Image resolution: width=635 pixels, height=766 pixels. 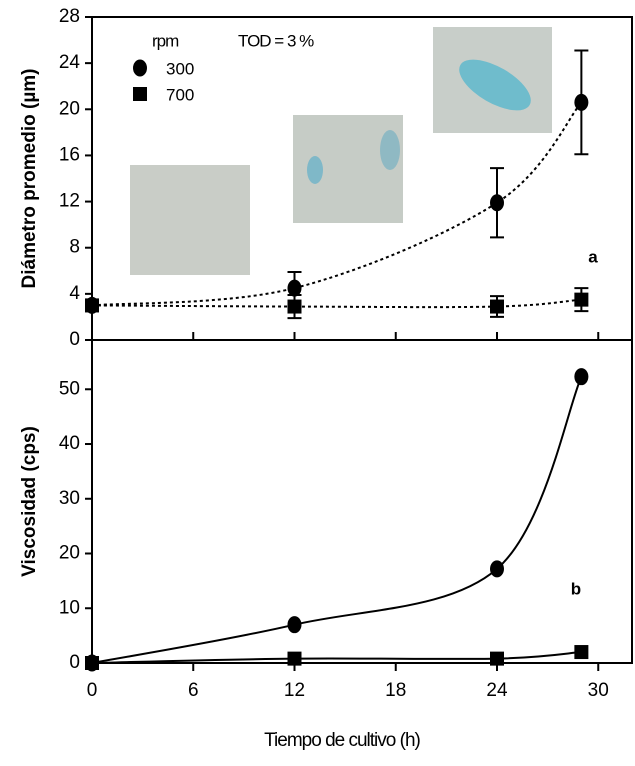 I want to click on inset-image, so click(x=190, y=220).